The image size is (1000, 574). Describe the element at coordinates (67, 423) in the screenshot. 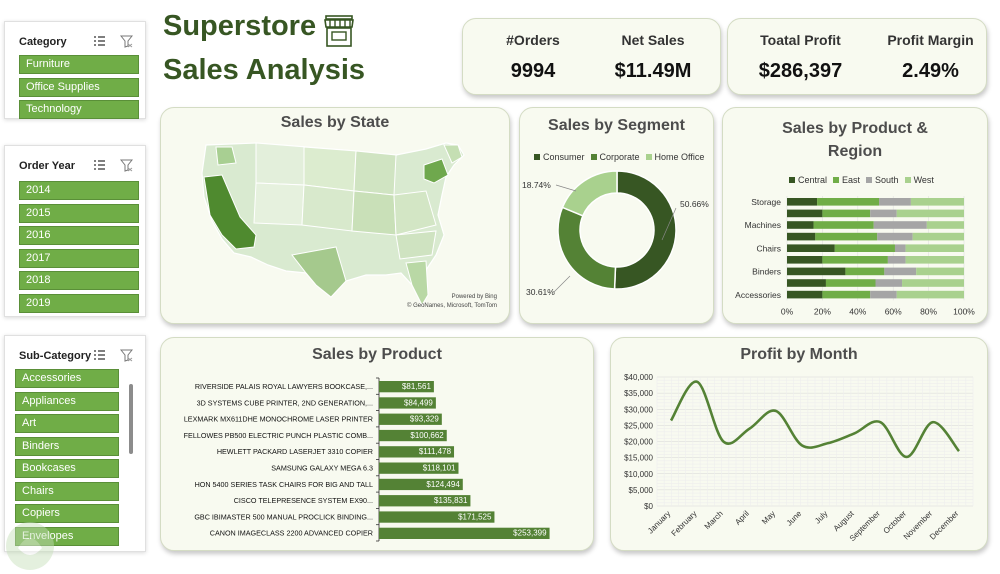

I see `sub-category-slicer-item: Art` at that location.